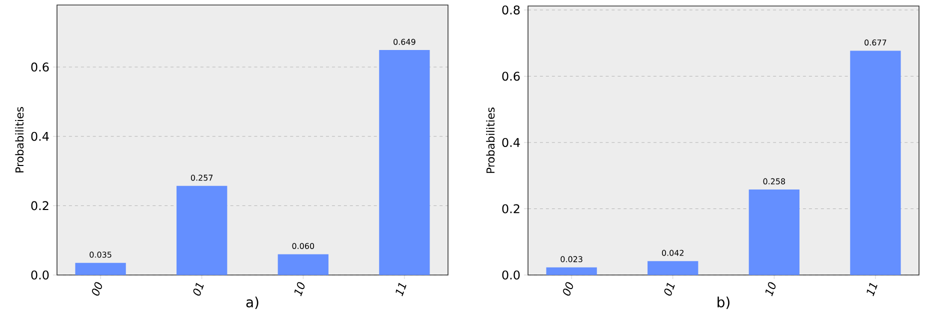  I want to click on x-axis-title: b), so click(724, 303).